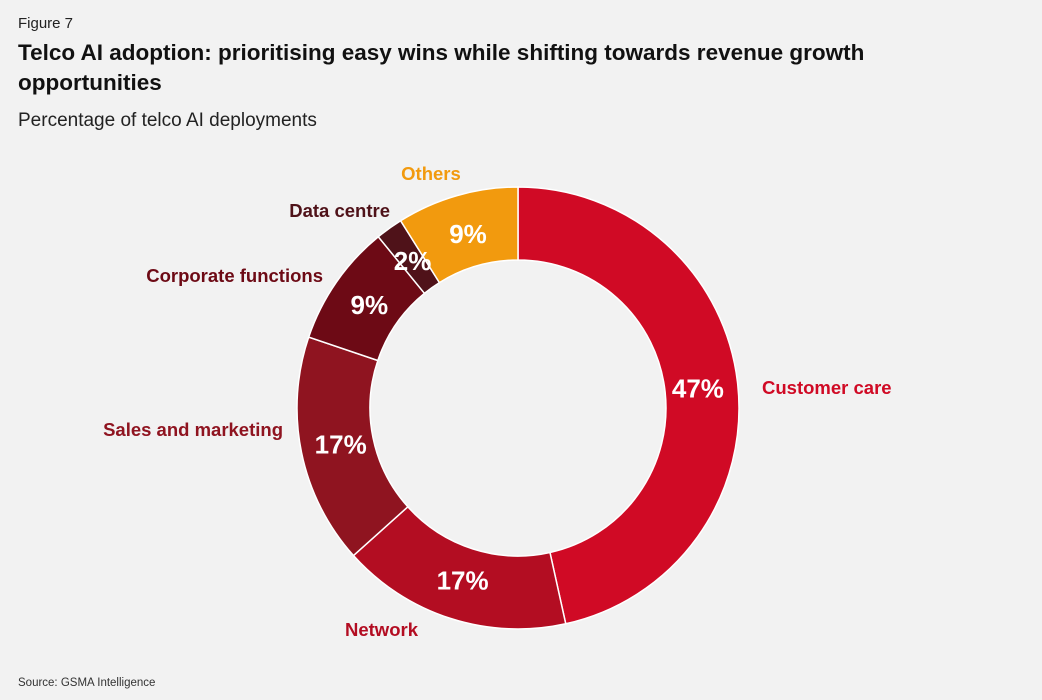  I want to click on slice-value-customer-care: 47%, so click(698, 388).